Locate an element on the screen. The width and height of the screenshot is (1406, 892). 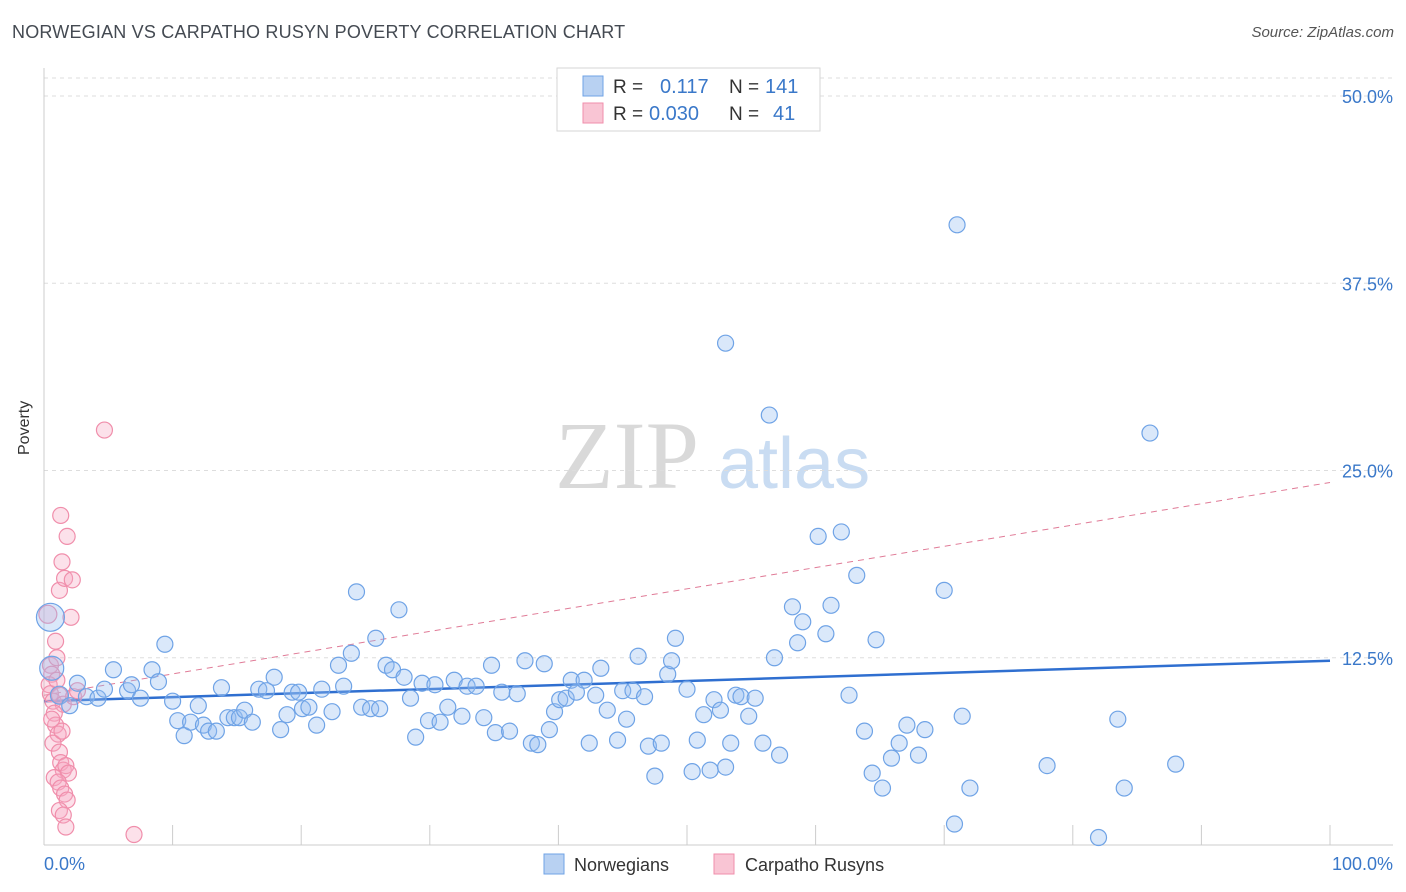
legend-r-label-0: R = is located at coordinates (628, 87).